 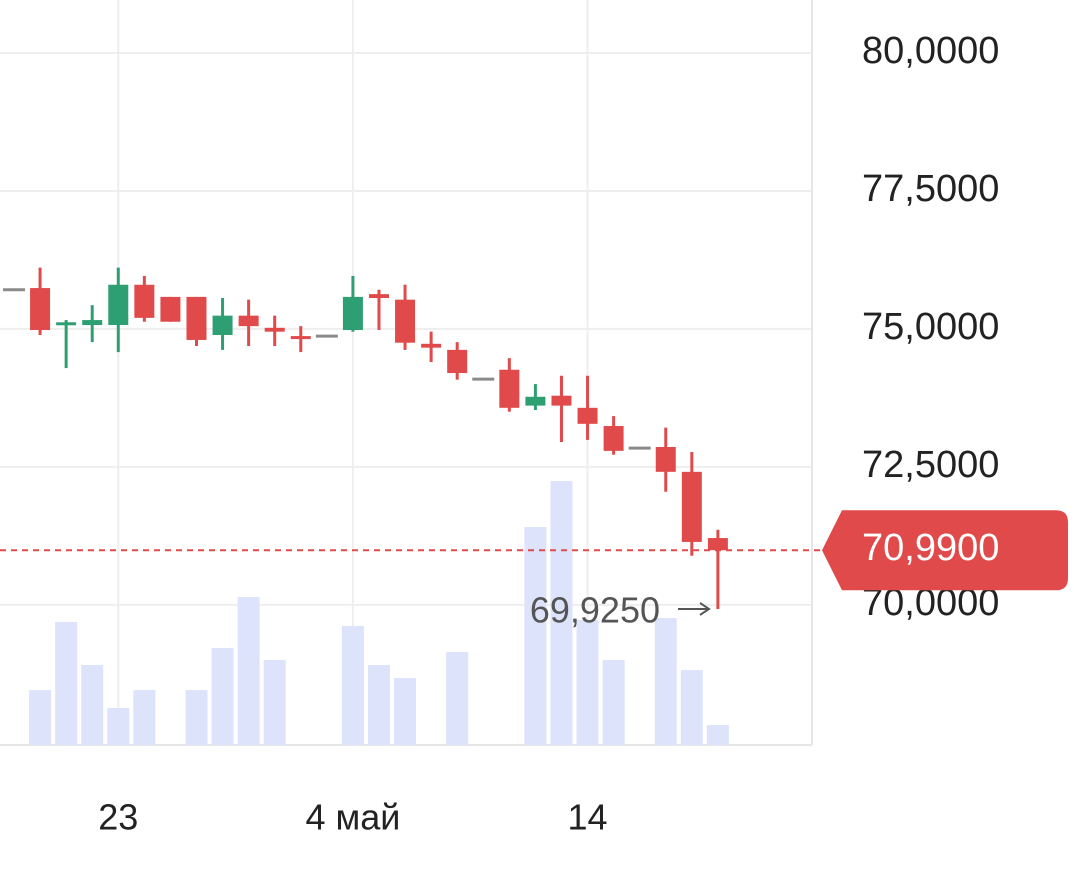 I want to click on y-tick-label: 80,0000, so click(x=930, y=51).